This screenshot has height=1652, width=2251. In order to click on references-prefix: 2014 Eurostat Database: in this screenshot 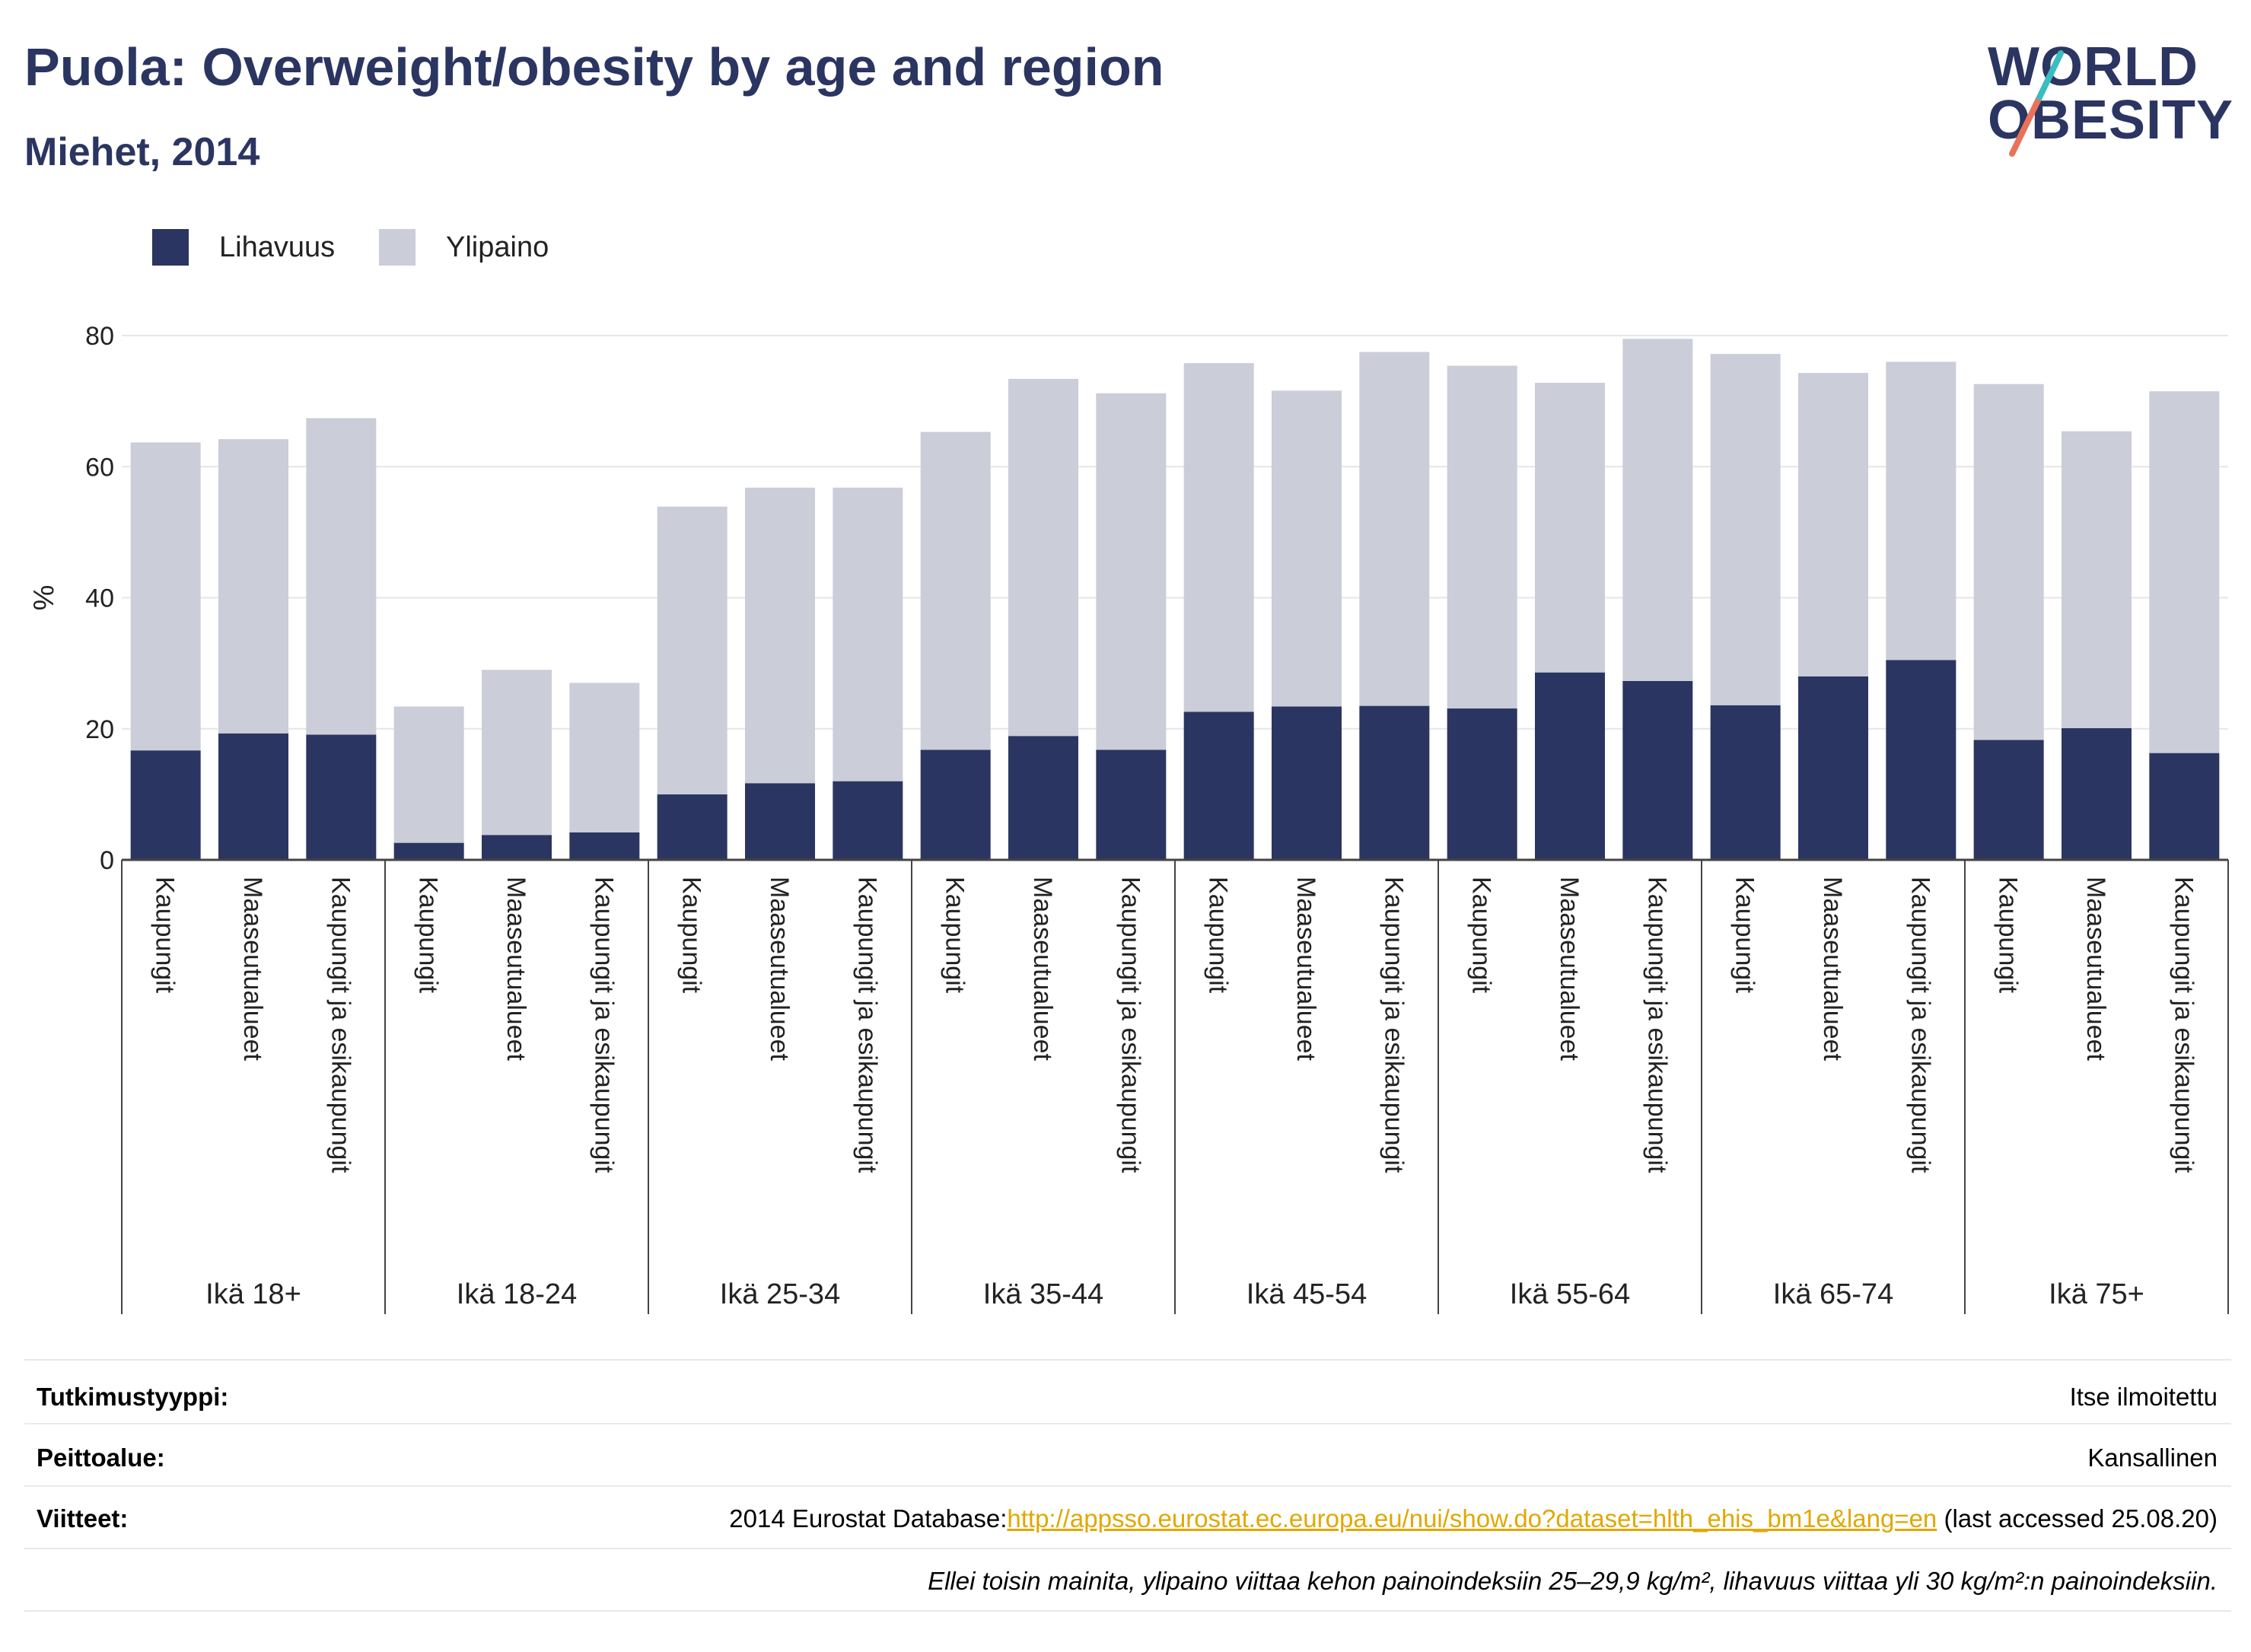, I will do `click(868, 1518)`.